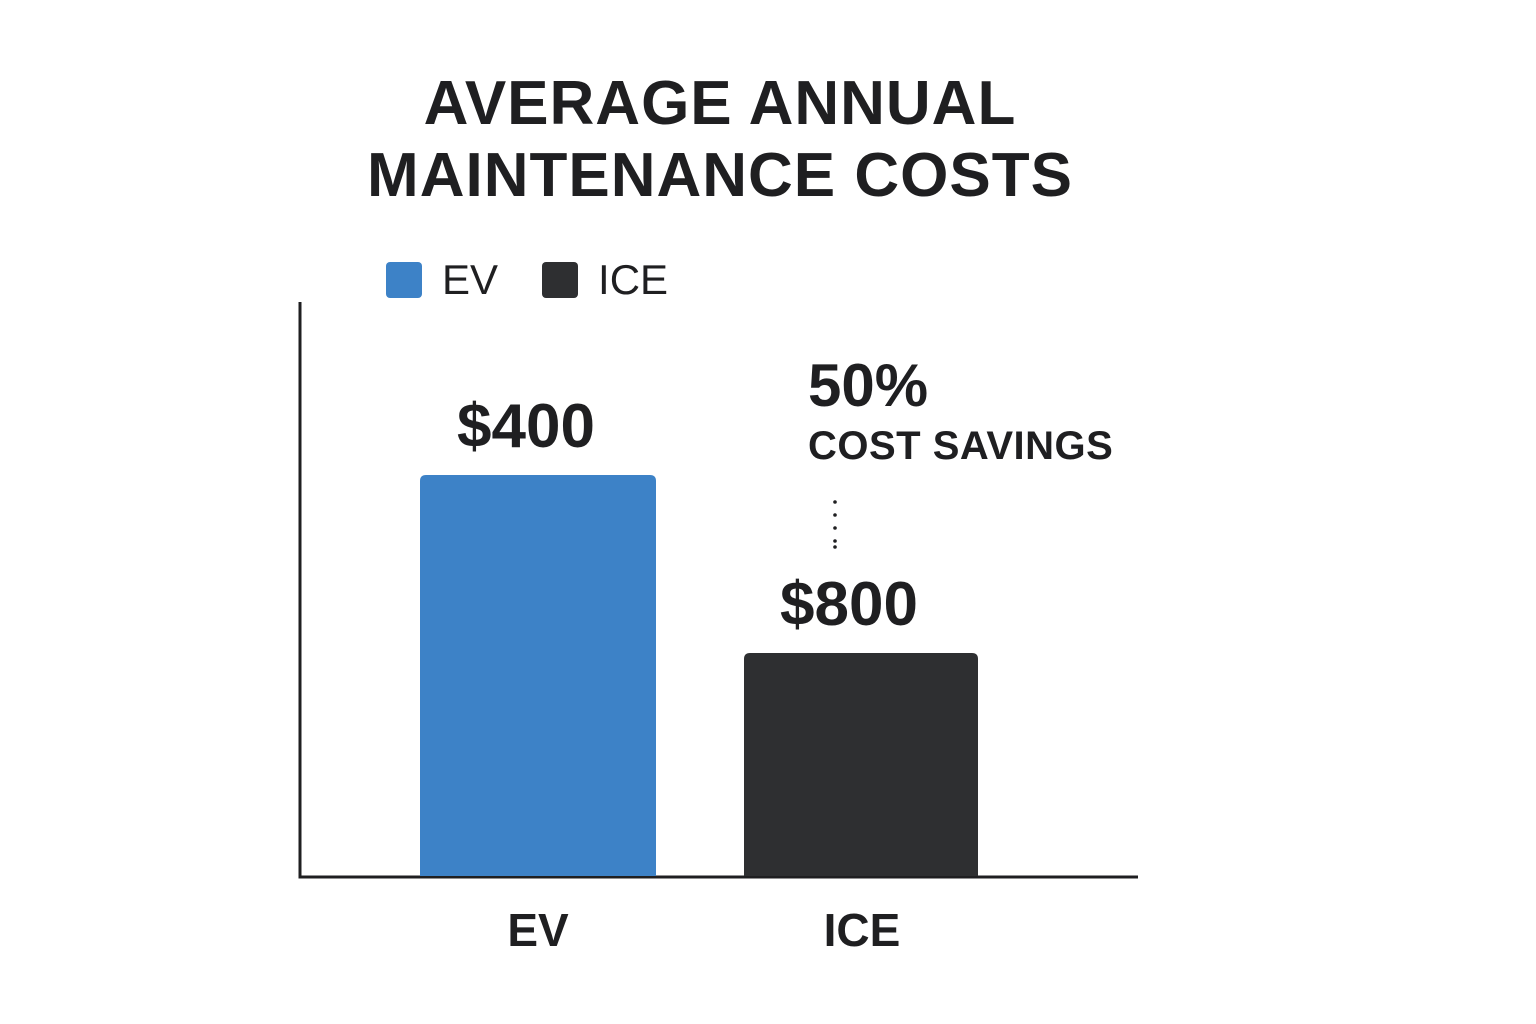 This screenshot has height=1024, width=1536. What do you see at coordinates (861, 764) in the screenshot?
I see `bar-ice` at bounding box center [861, 764].